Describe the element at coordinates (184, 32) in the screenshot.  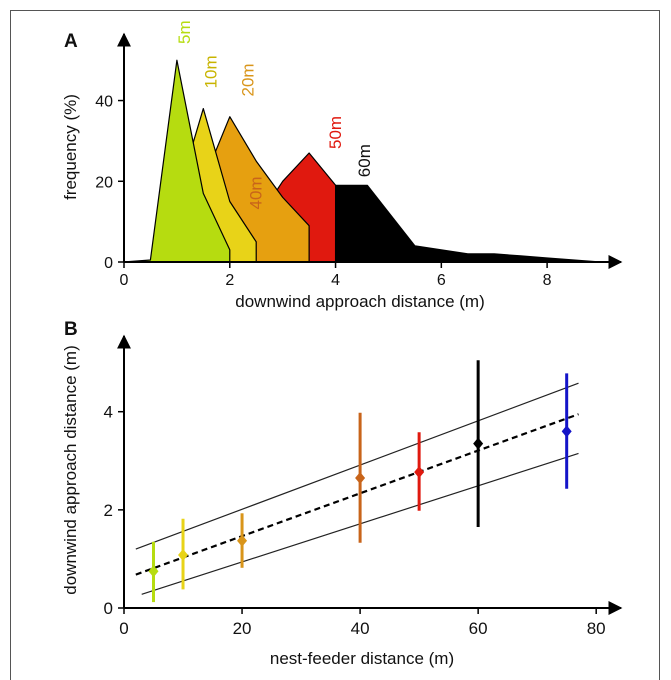
I see `series-label-5m: 5m` at that location.